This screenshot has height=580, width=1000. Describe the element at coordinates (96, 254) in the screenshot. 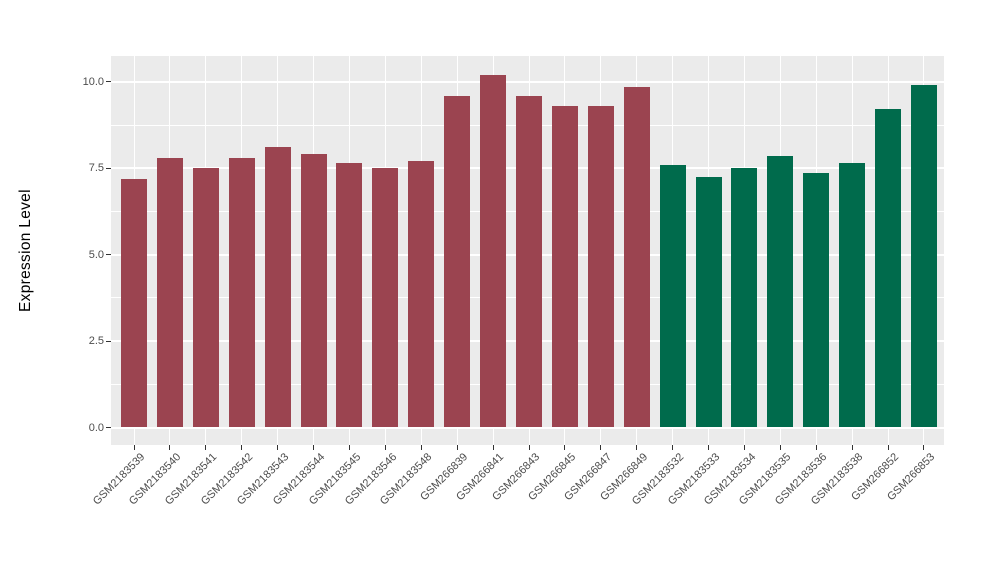

I see `y-tick-label: 5.0` at that location.